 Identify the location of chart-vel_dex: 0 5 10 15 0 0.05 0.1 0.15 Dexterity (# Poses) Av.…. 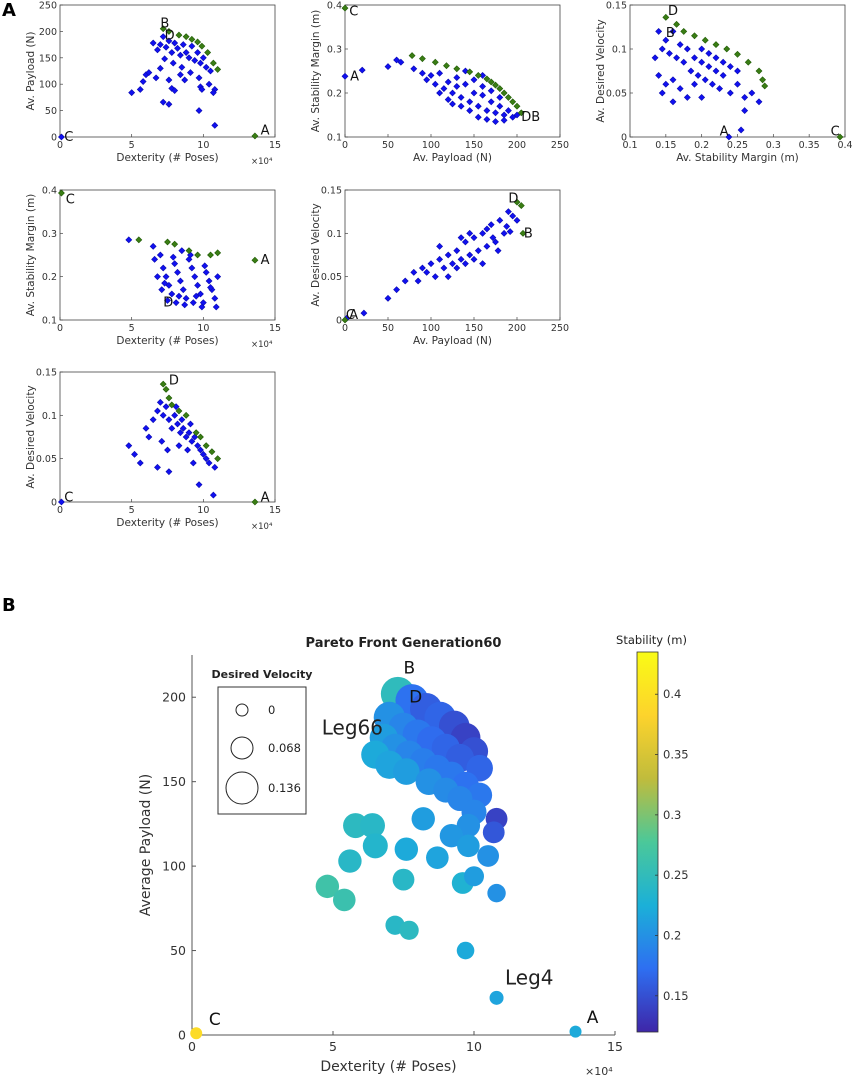
(153, 450).